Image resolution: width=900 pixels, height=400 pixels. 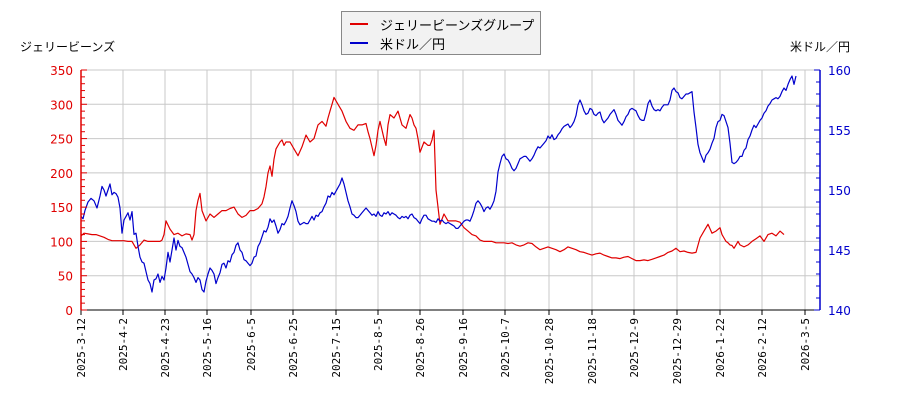 What do you see at coordinates (762, 348) in the screenshot?
I see `x-tick-label: 2026-2-12` at bounding box center [762, 348].